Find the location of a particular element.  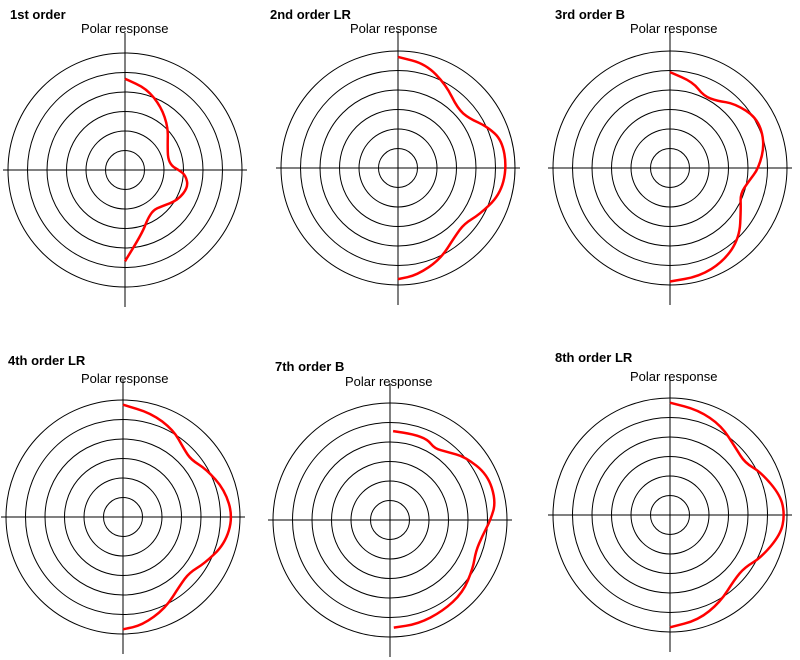

panel-title: 1st order is located at coordinates (38, 14).